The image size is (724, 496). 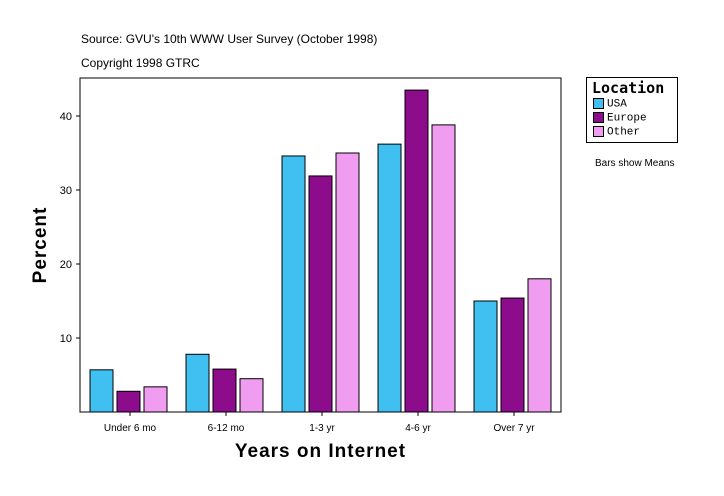 I want to click on legend-label: USA, so click(x=617, y=104).